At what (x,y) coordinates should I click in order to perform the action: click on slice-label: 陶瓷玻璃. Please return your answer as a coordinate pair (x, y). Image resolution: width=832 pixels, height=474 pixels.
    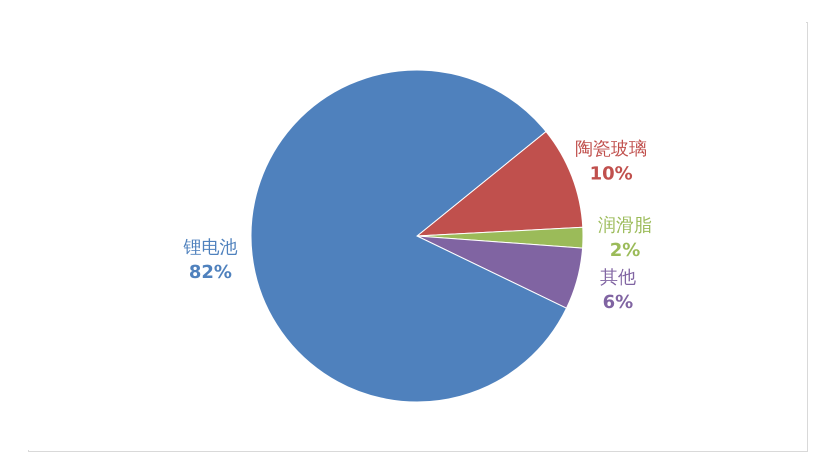
    Looking at the image, I should click on (611, 149).